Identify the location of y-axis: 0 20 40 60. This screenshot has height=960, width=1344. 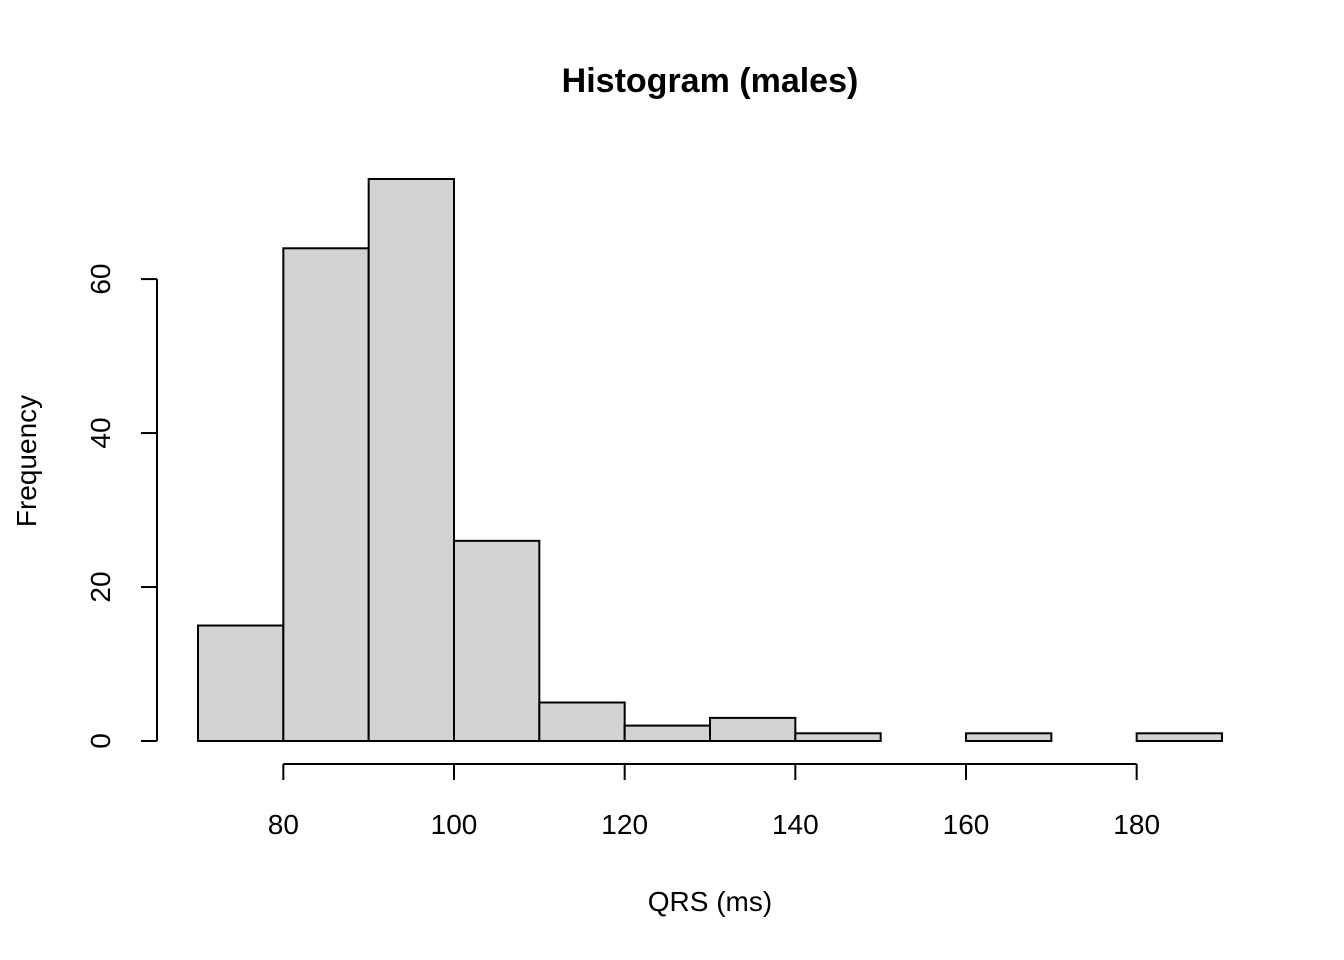
(121, 506).